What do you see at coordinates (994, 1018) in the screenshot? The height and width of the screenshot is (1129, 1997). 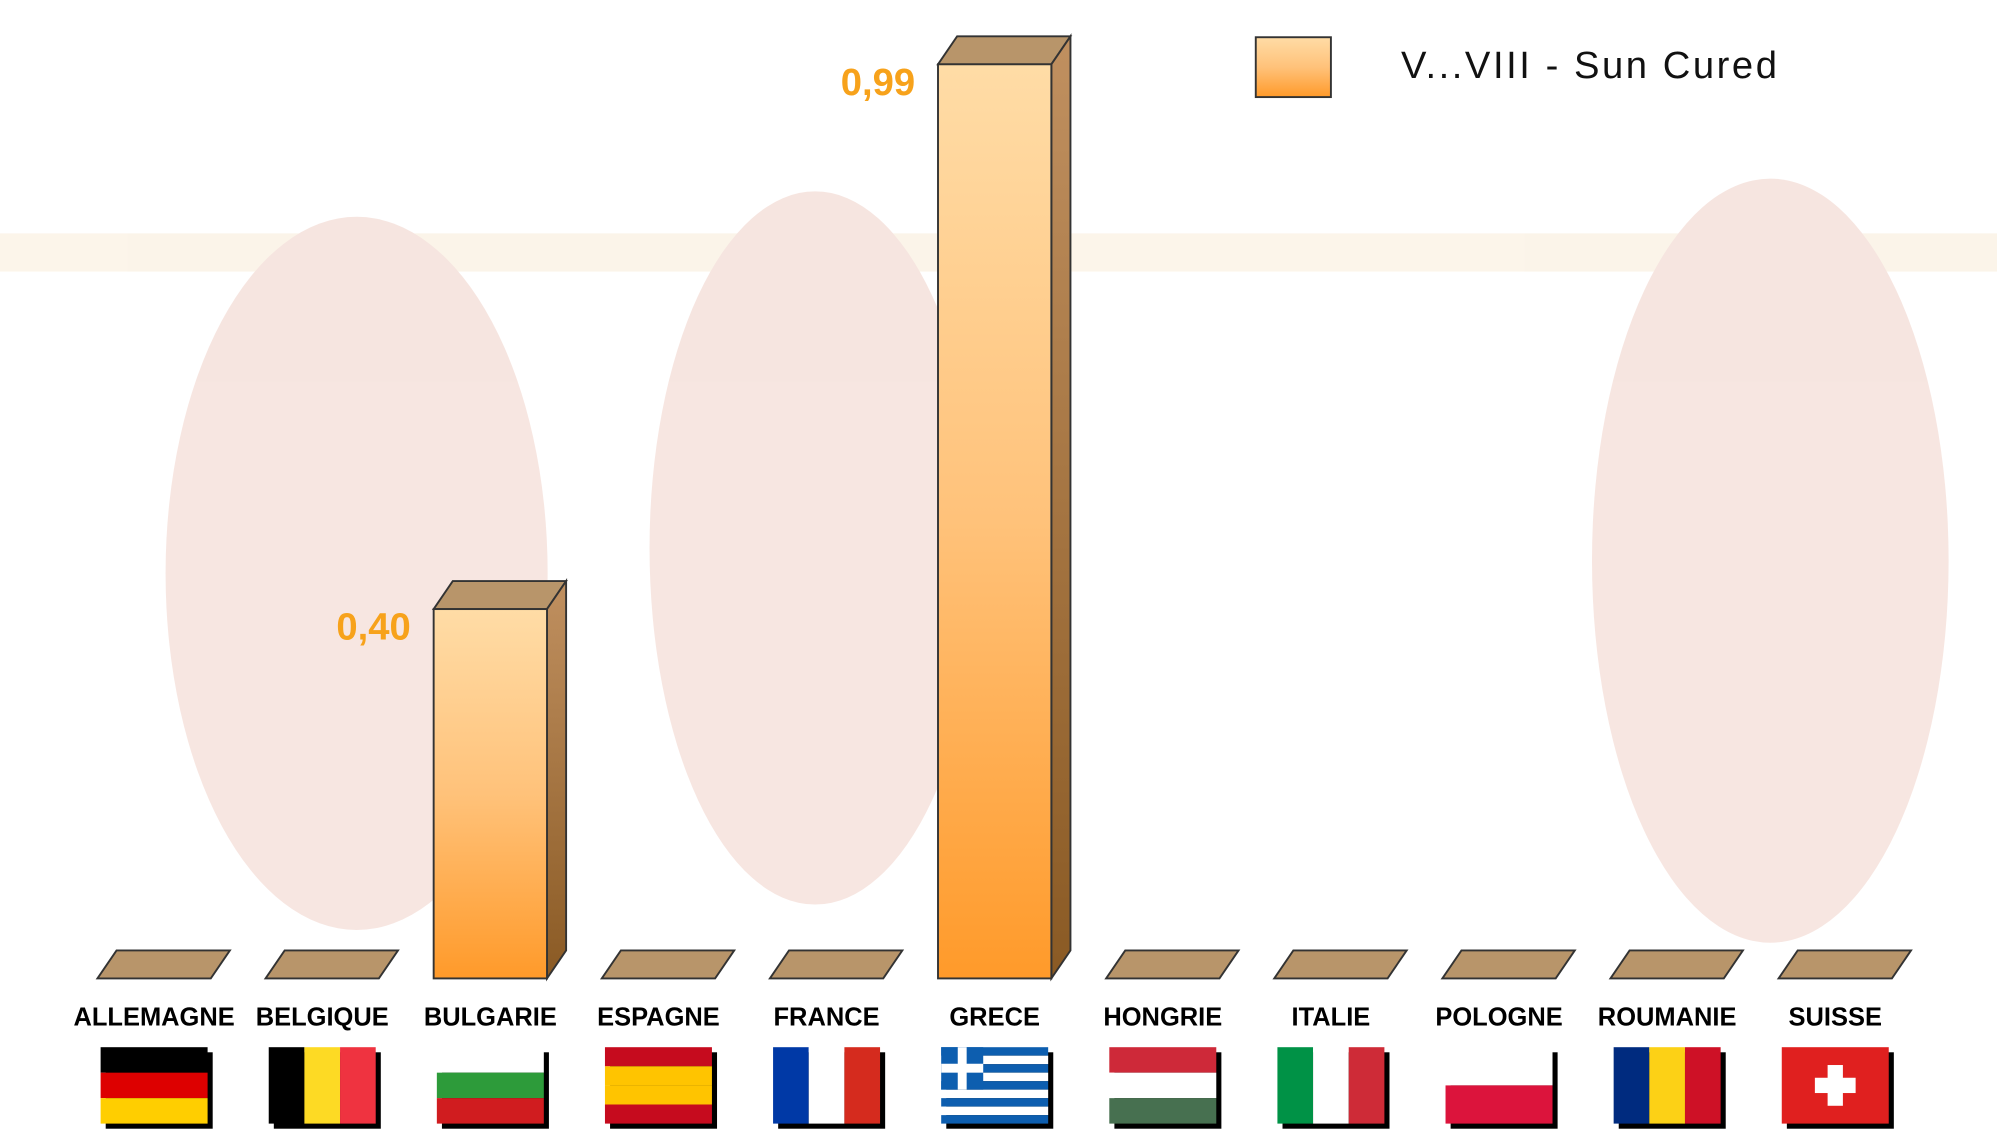 I see `x-tick-label: GRECE` at bounding box center [994, 1018].